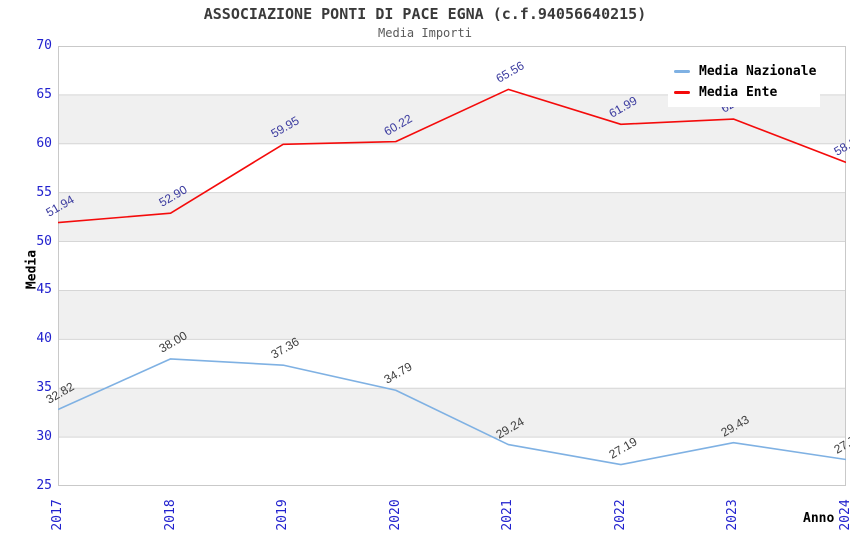 The width and height of the screenshot is (850, 550). I want to click on y-tick-70: 70, so click(44, 45).